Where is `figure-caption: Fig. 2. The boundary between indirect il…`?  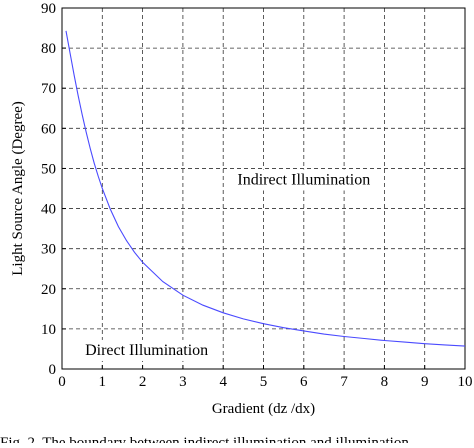 figure-caption: Fig. 2. The boundary between indirect il… is located at coordinates (204, 439).